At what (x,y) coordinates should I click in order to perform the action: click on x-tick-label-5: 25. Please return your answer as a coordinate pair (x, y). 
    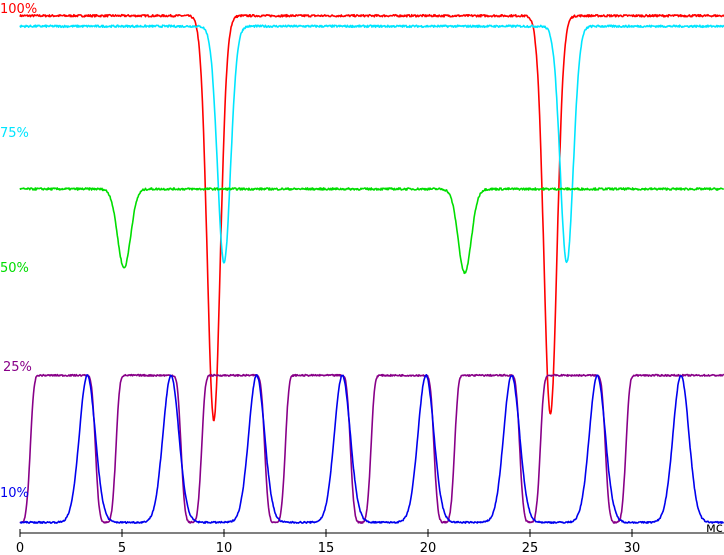
    Looking at the image, I should click on (530, 548).